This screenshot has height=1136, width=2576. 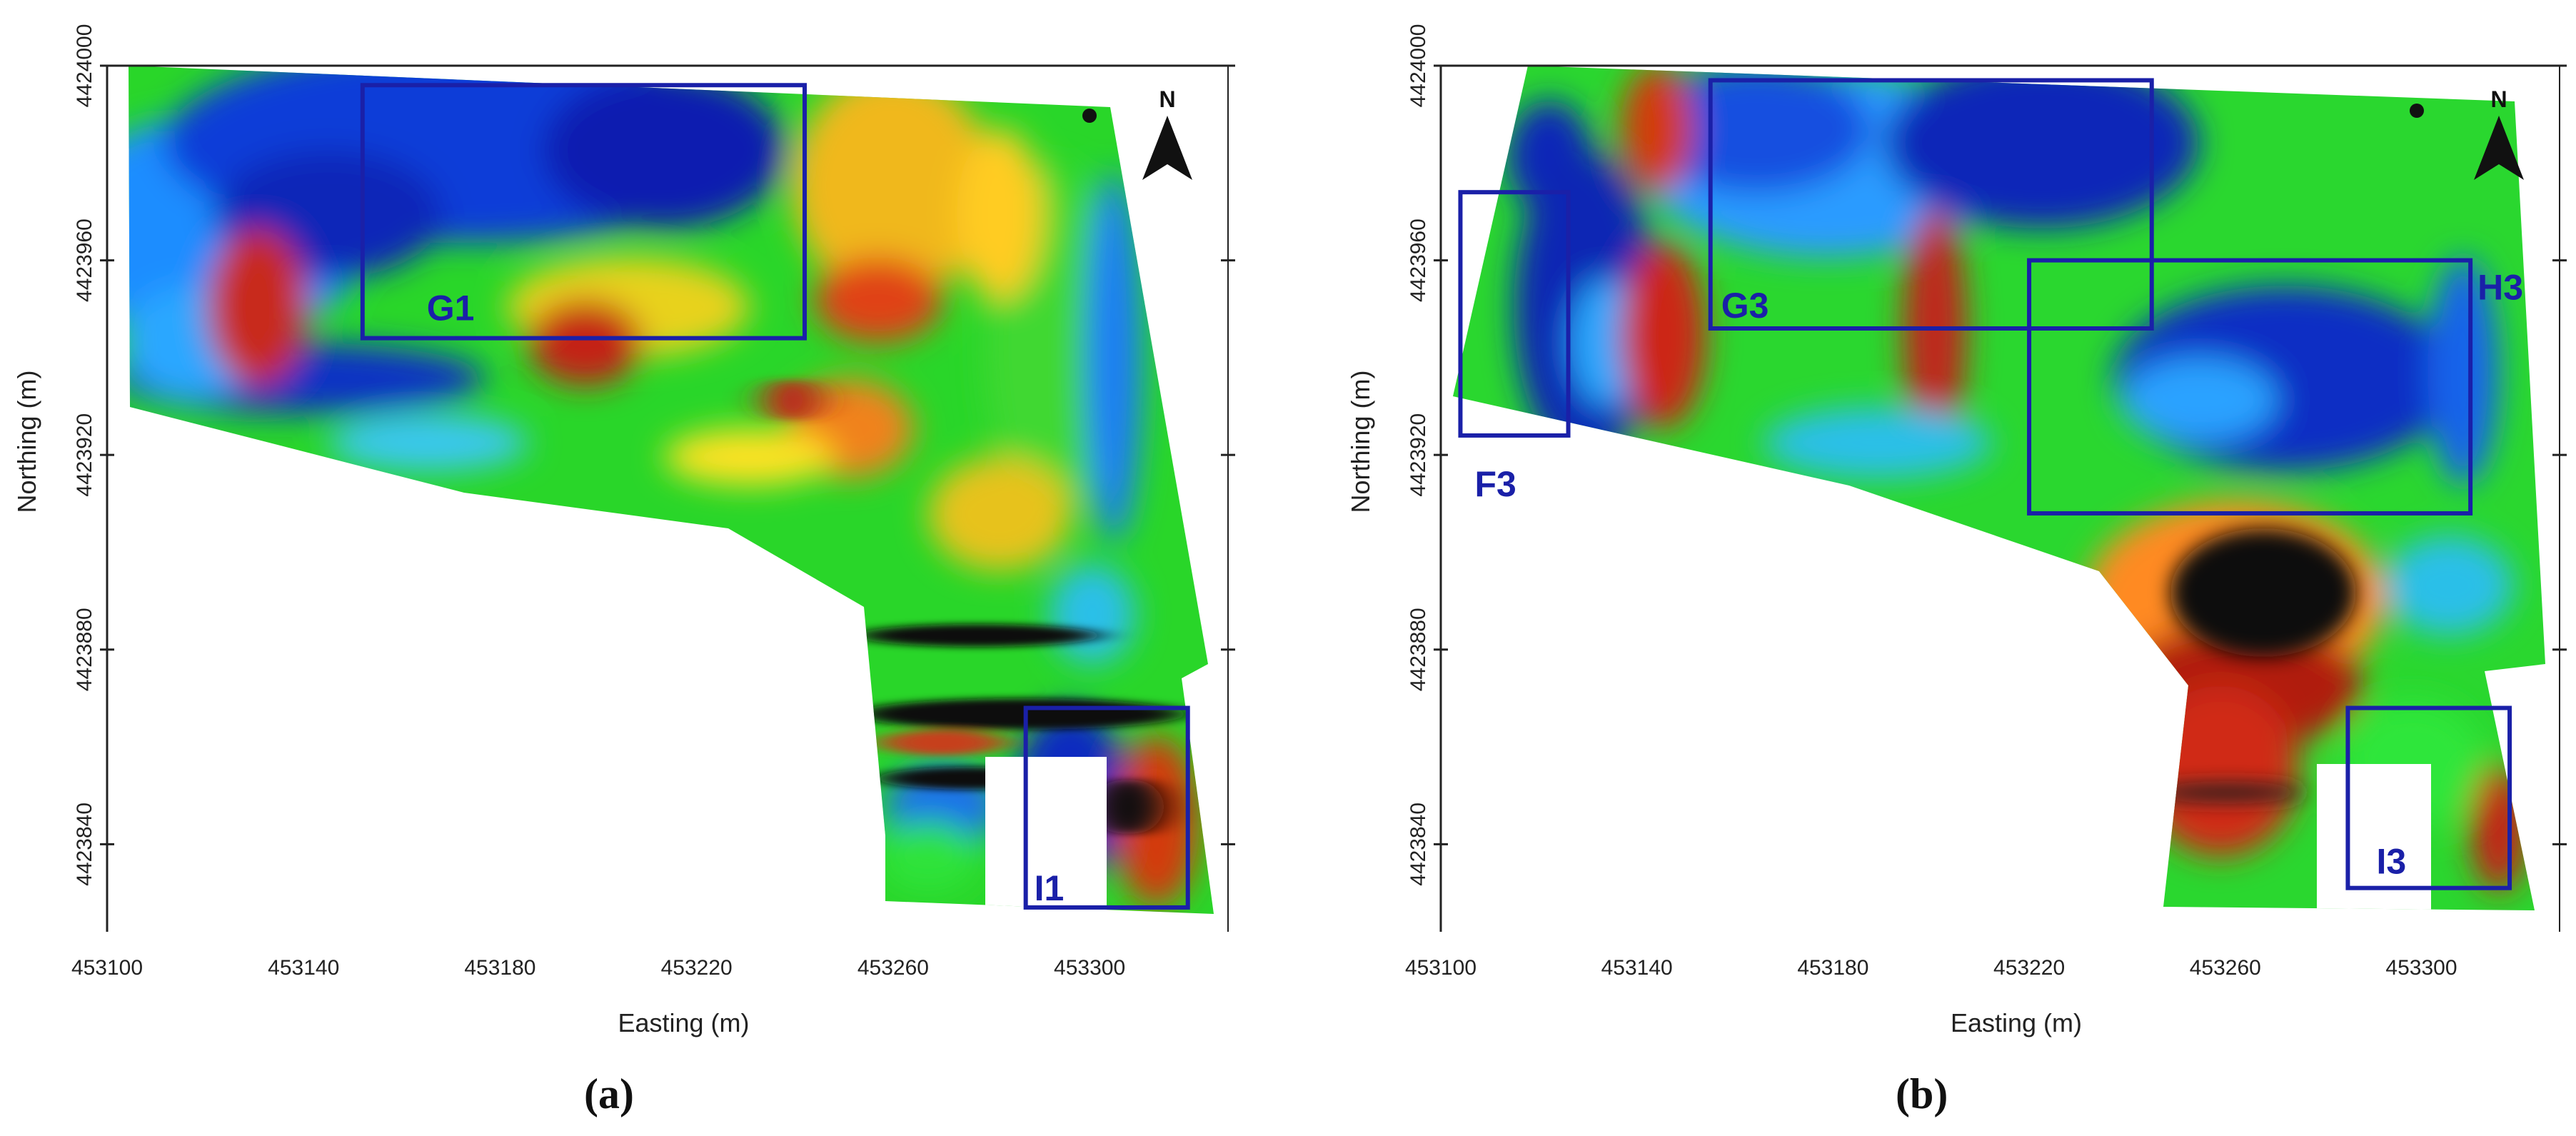 I want to click on region-label-g3: G3, so click(x=1745, y=306).